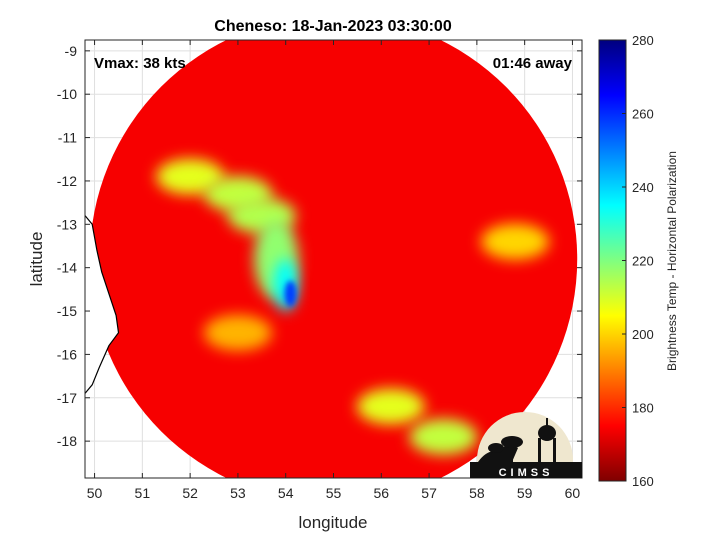 The image size is (720, 540). Describe the element at coordinates (67, 94) in the screenshot. I see `y-tick-label: -10` at that location.